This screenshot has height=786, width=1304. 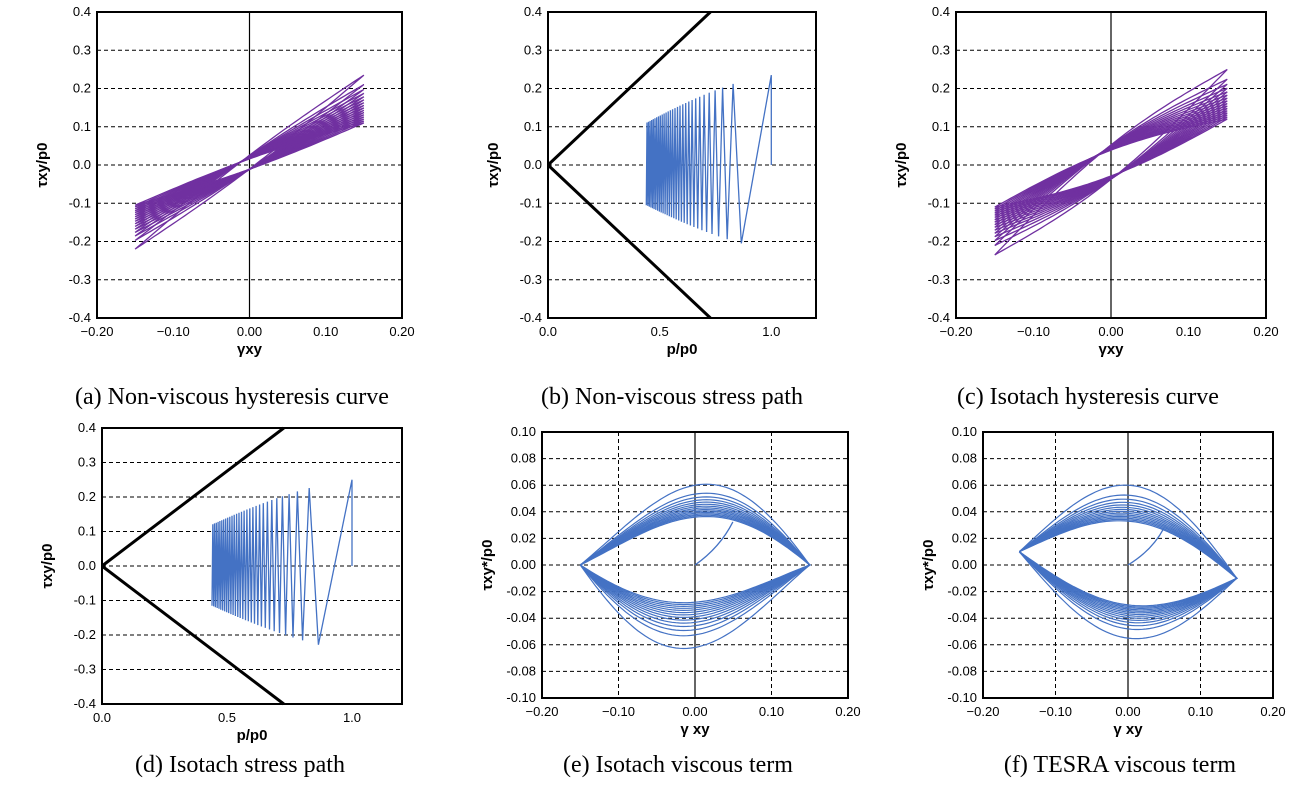 What do you see at coordinates (672, 397) in the screenshot?
I see `figure-caption: (b) Non-viscous stress path` at bounding box center [672, 397].